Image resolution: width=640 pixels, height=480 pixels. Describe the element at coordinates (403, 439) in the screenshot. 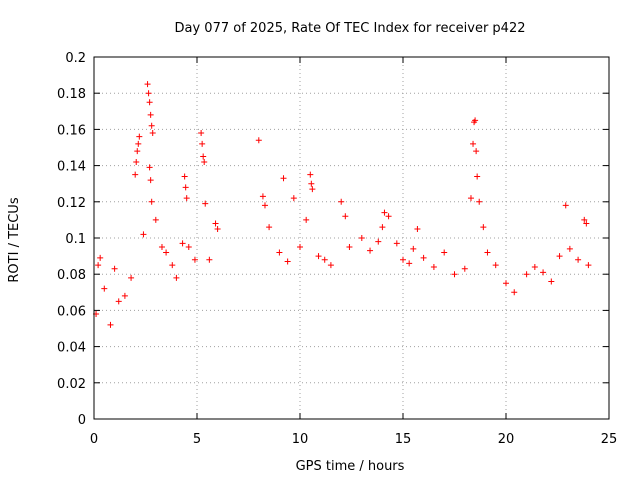

I see `x-tick-label: 15` at that location.